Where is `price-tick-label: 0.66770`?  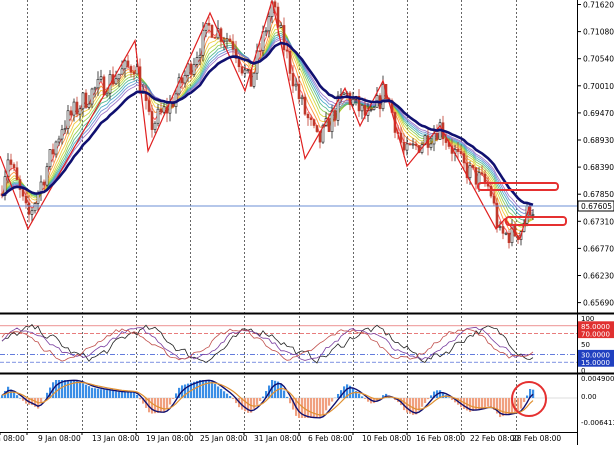 price-tick-label: 0.66770 is located at coordinates (598, 248).